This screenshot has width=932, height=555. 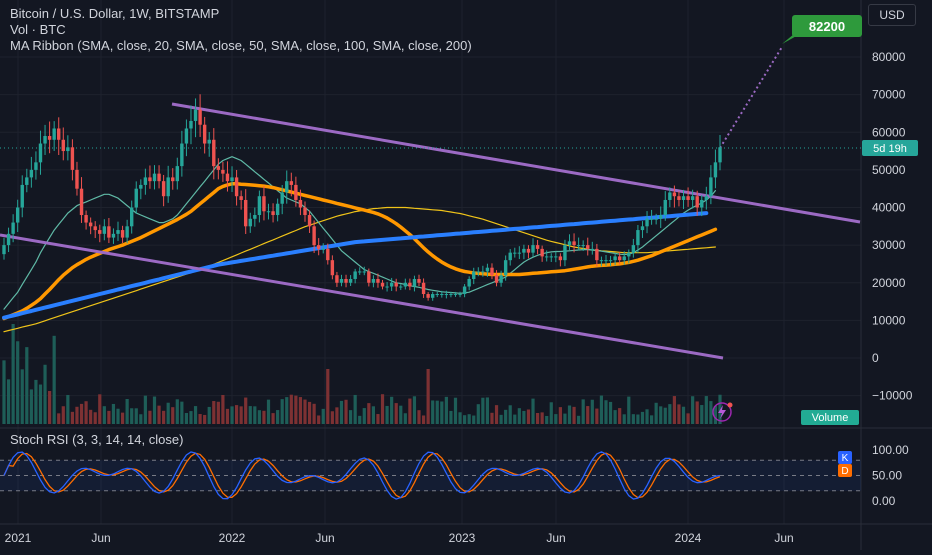 What do you see at coordinates (830, 417) in the screenshot?
I see `volume-badge` at bounding box center [830, 417].